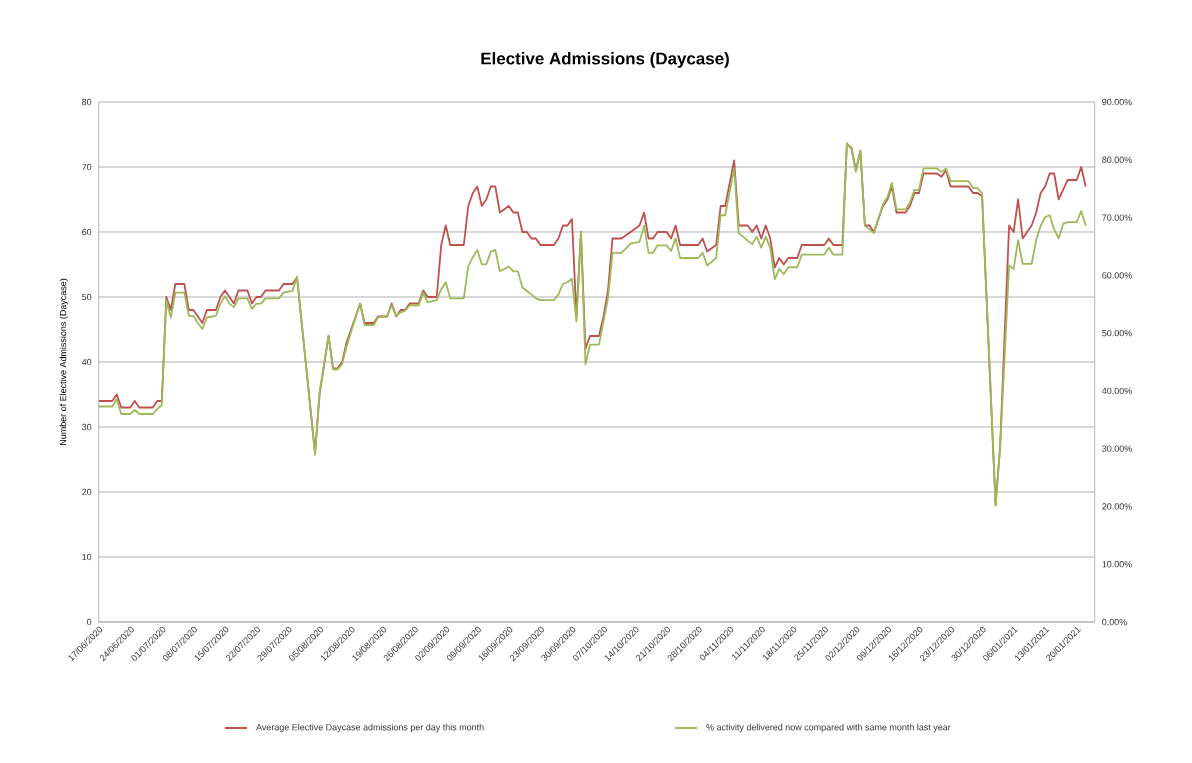  I want to click on chart-title: Elective Admissions (Daycase), so click(605, 60).